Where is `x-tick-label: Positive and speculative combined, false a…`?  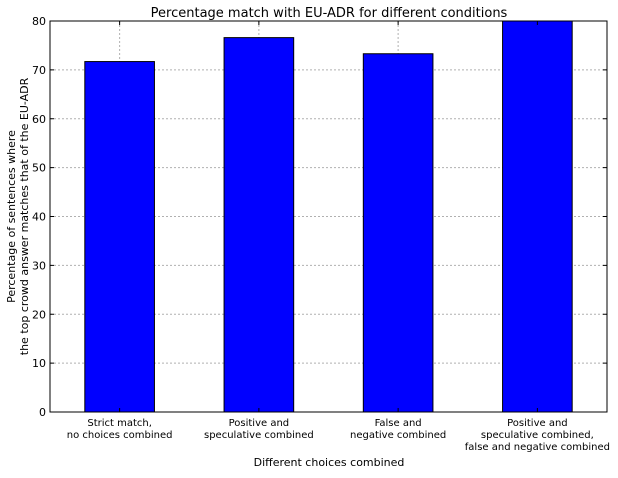
x-tick-label: Positive and speculative combined, false a… is located at coordinates (537, 435).